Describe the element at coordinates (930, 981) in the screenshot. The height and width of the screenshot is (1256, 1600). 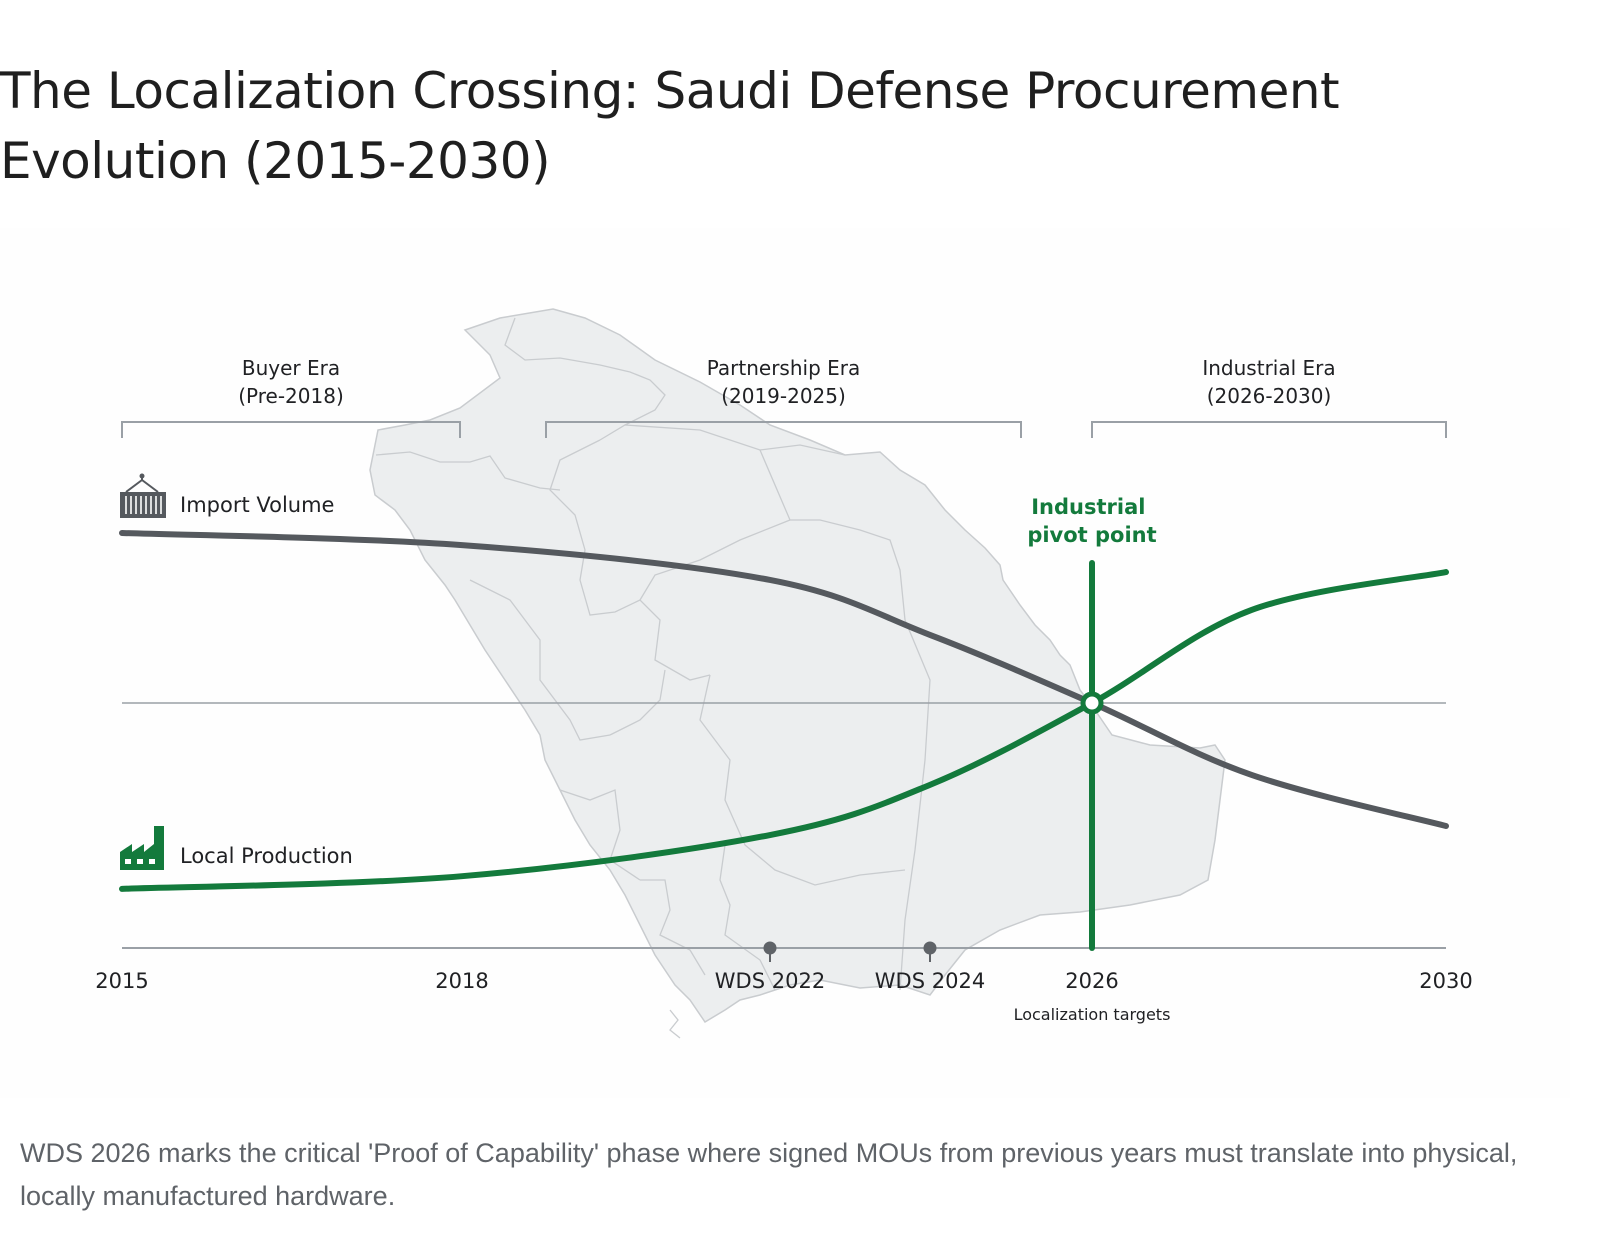
I see `x-tick-label: WDS 2024` at that location.